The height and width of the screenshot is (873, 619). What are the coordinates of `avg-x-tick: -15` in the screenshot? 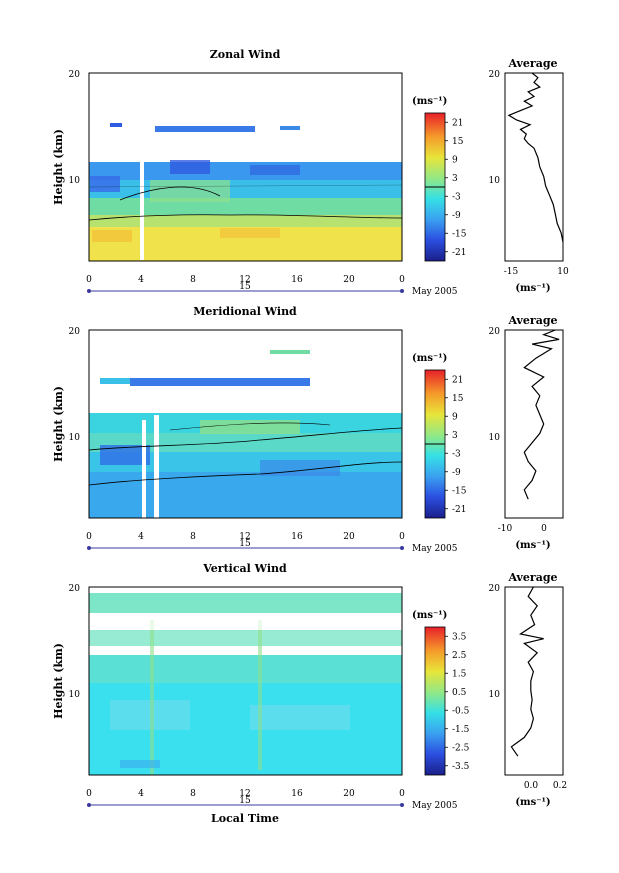 It's located at (511, 272).